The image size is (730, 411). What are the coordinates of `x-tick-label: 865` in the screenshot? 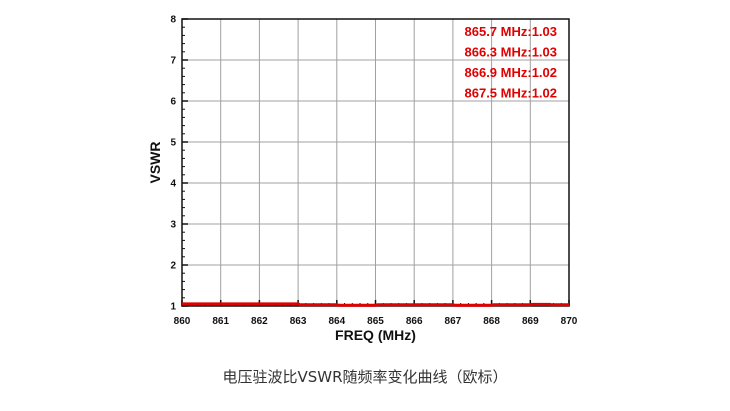 It's located at (375, 321).